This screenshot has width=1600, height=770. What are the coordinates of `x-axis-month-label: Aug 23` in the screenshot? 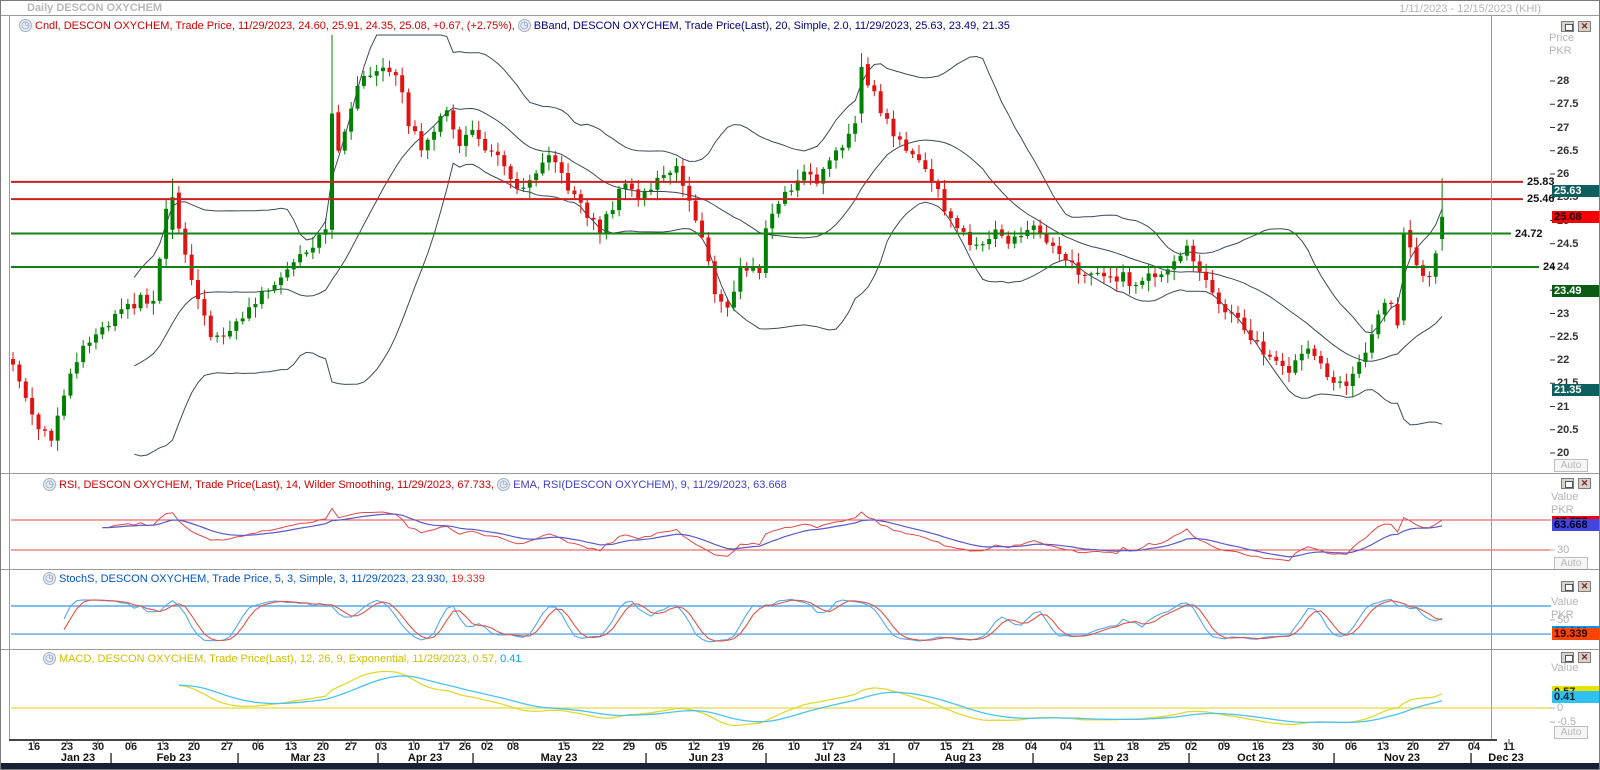 It's located at (963, 758).